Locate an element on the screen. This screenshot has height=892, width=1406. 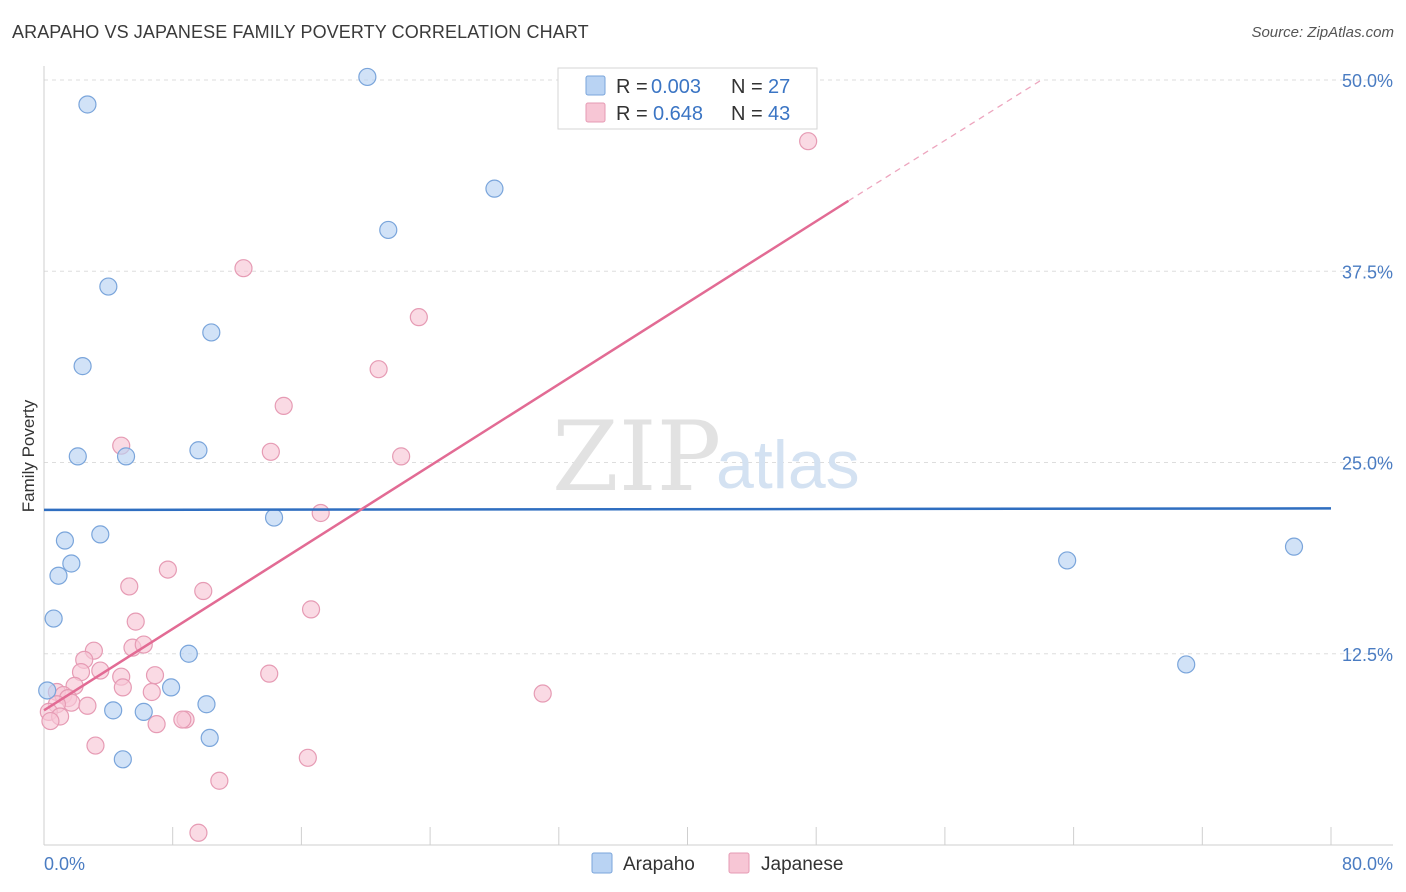
y-tick-labels: 12.5% 25.0% 37.5% 50.0% is located at coordinates (1367, 368).